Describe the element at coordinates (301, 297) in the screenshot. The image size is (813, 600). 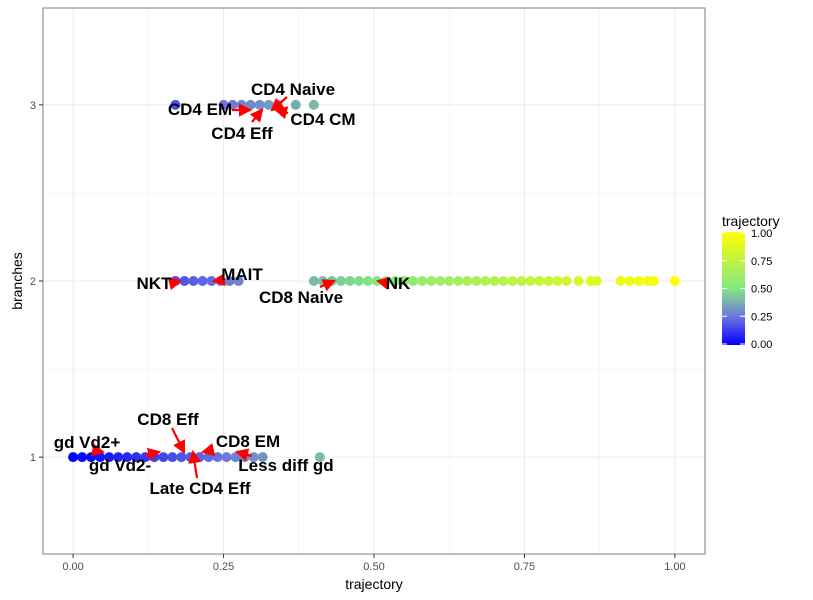
I see `annotation-label: CD8 Naive` at that location.